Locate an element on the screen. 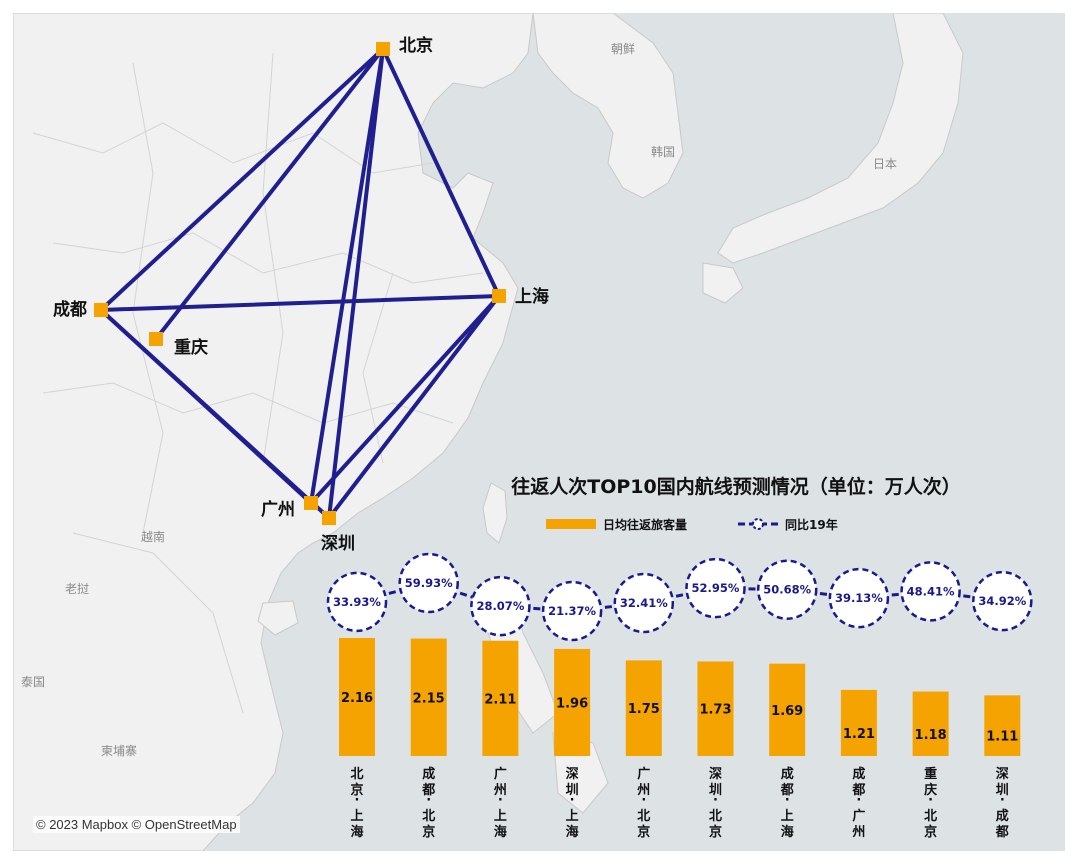 The width and height of the screenshot is (1080, 864). land-taiwan is located at coordinates (495, 513).